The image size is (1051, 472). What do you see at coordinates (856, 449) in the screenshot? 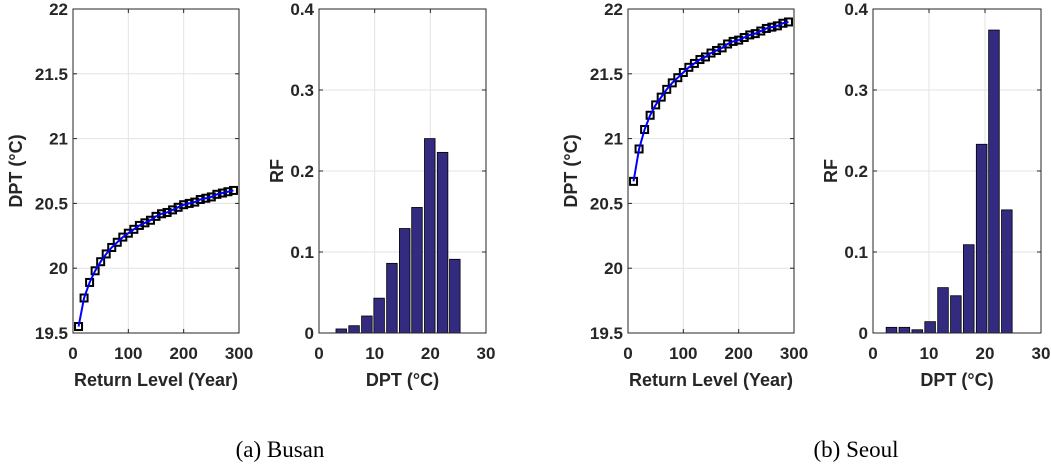
I see `caption-seoul: (b) Seoul` at bounding box center [856, 449].